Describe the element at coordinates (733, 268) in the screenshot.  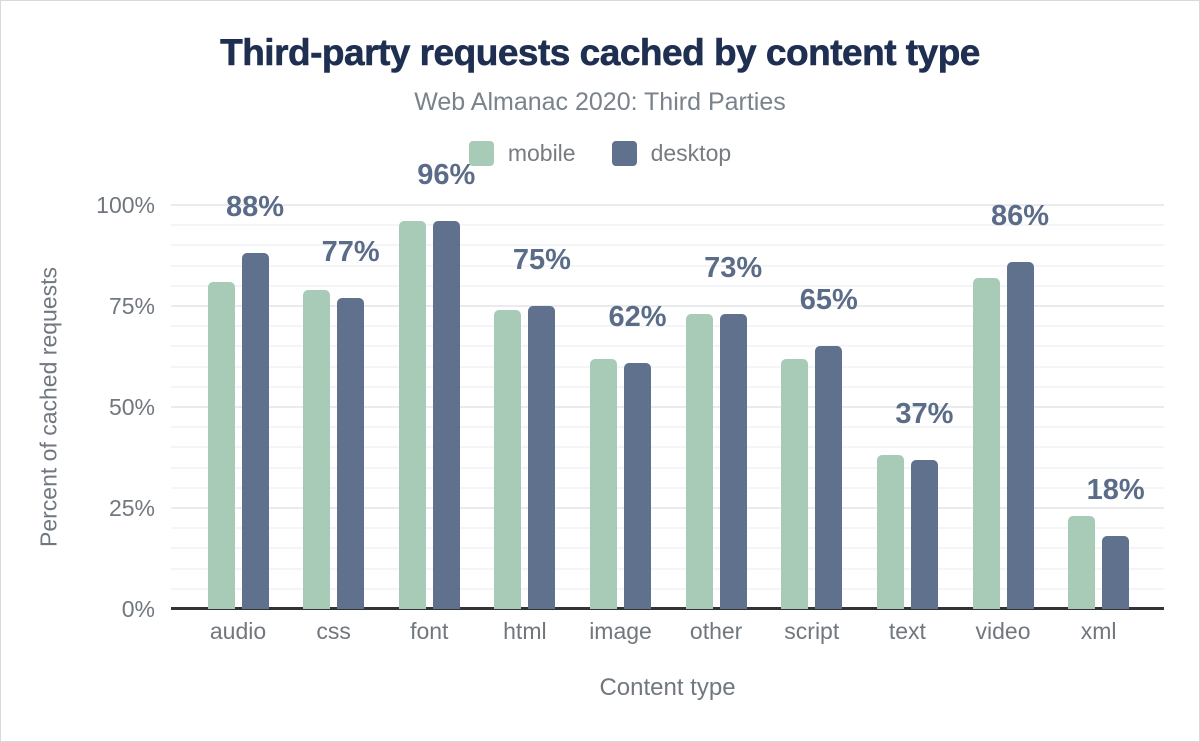
I see `value-label-other: 73%` at that location.